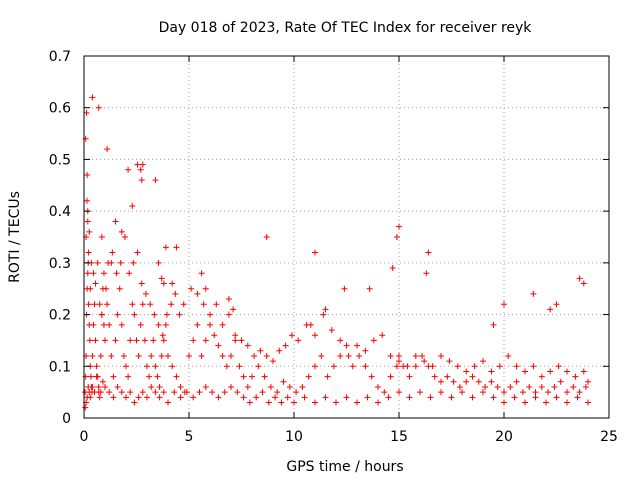 The width and height of the screenshot is (640, 480). I want to click on y-tick-label: 0.2, so click(60, 316).